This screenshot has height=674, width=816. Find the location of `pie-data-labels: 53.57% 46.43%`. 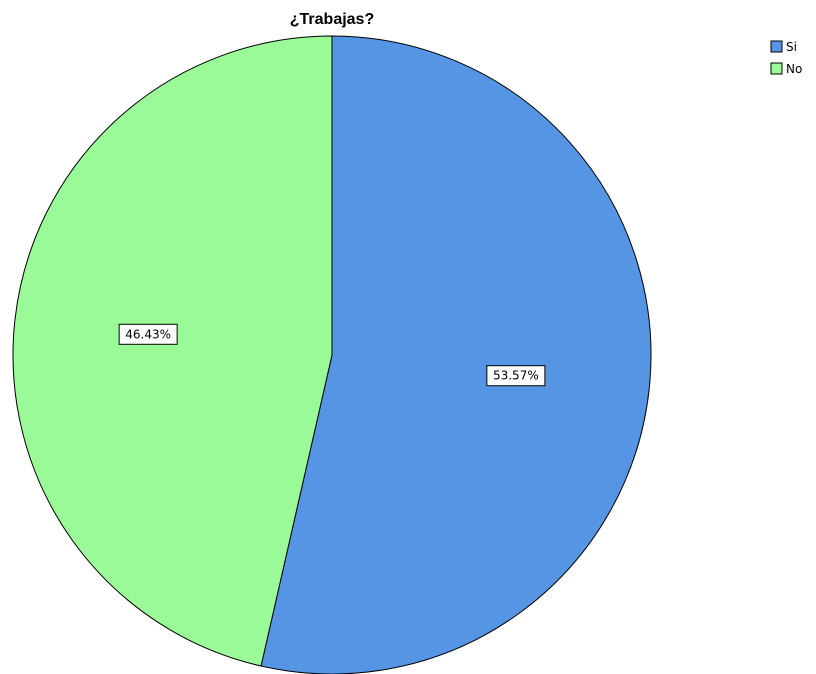

pie-data-labels: 53.57% 46.43% is located at coordinates (332, 355).